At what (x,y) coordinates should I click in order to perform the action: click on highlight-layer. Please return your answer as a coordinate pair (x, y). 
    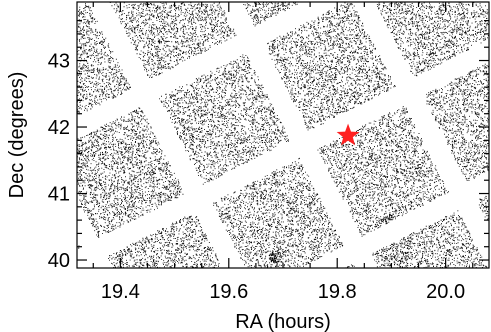
    Looking at the image, I should click on (348, 134).